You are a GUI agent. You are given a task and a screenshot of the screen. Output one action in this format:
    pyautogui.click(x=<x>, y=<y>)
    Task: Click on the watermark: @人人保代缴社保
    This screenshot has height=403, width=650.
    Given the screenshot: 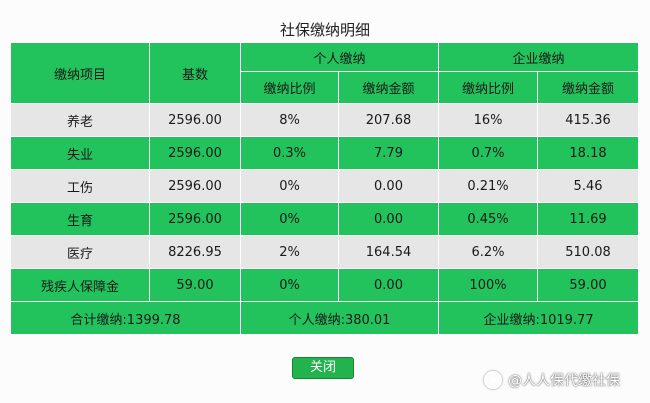 What is the action you would take?
    pyautogui.click(x=552, y=380)
    